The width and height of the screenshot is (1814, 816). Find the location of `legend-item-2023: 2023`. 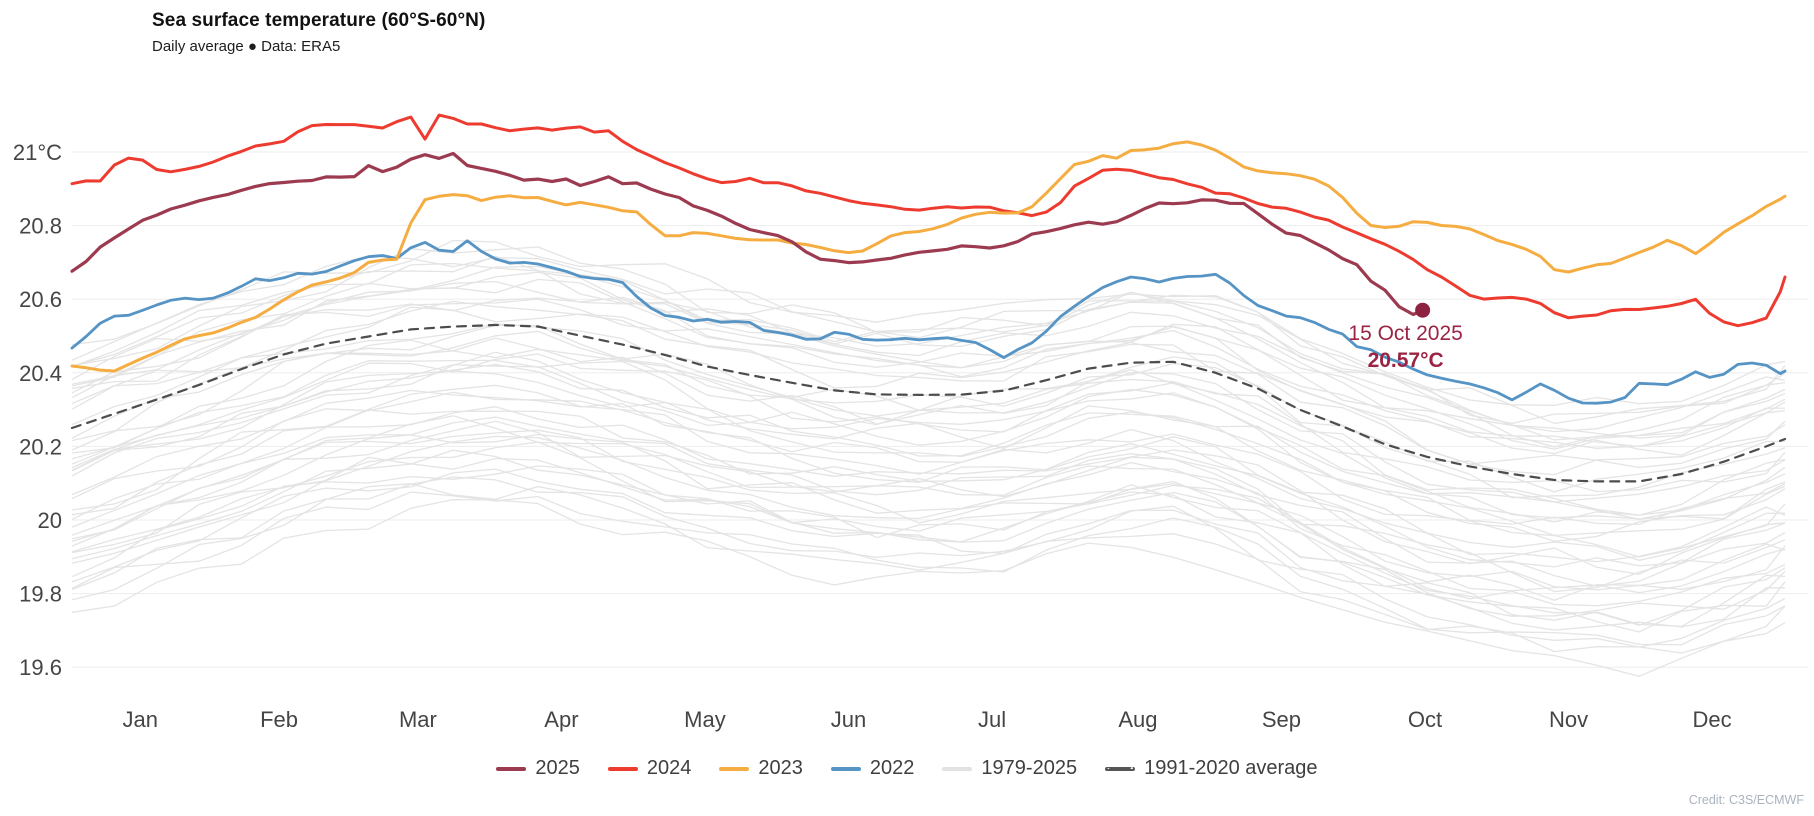

legend-item-2023: 2023 is located at coordinates (761, 768).